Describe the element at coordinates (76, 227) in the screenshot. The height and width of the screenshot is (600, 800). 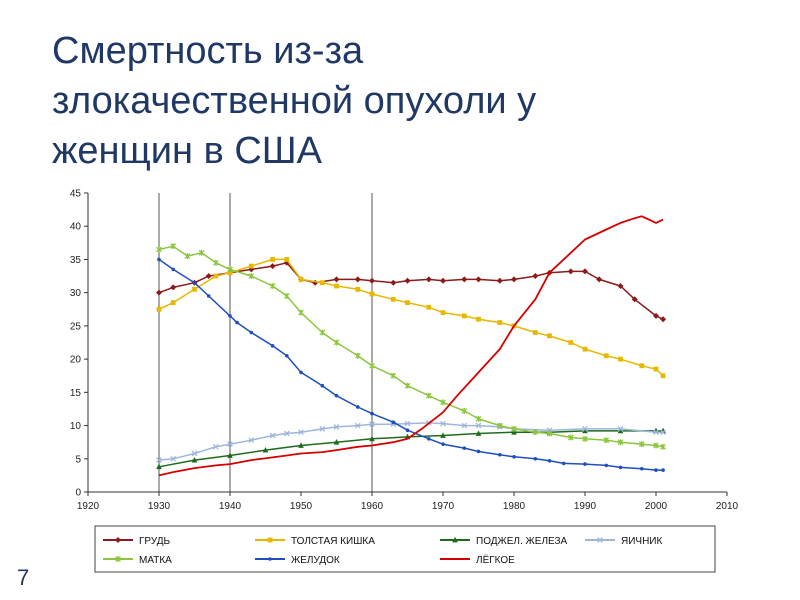
I see `y-tick-label: 40` at that location.